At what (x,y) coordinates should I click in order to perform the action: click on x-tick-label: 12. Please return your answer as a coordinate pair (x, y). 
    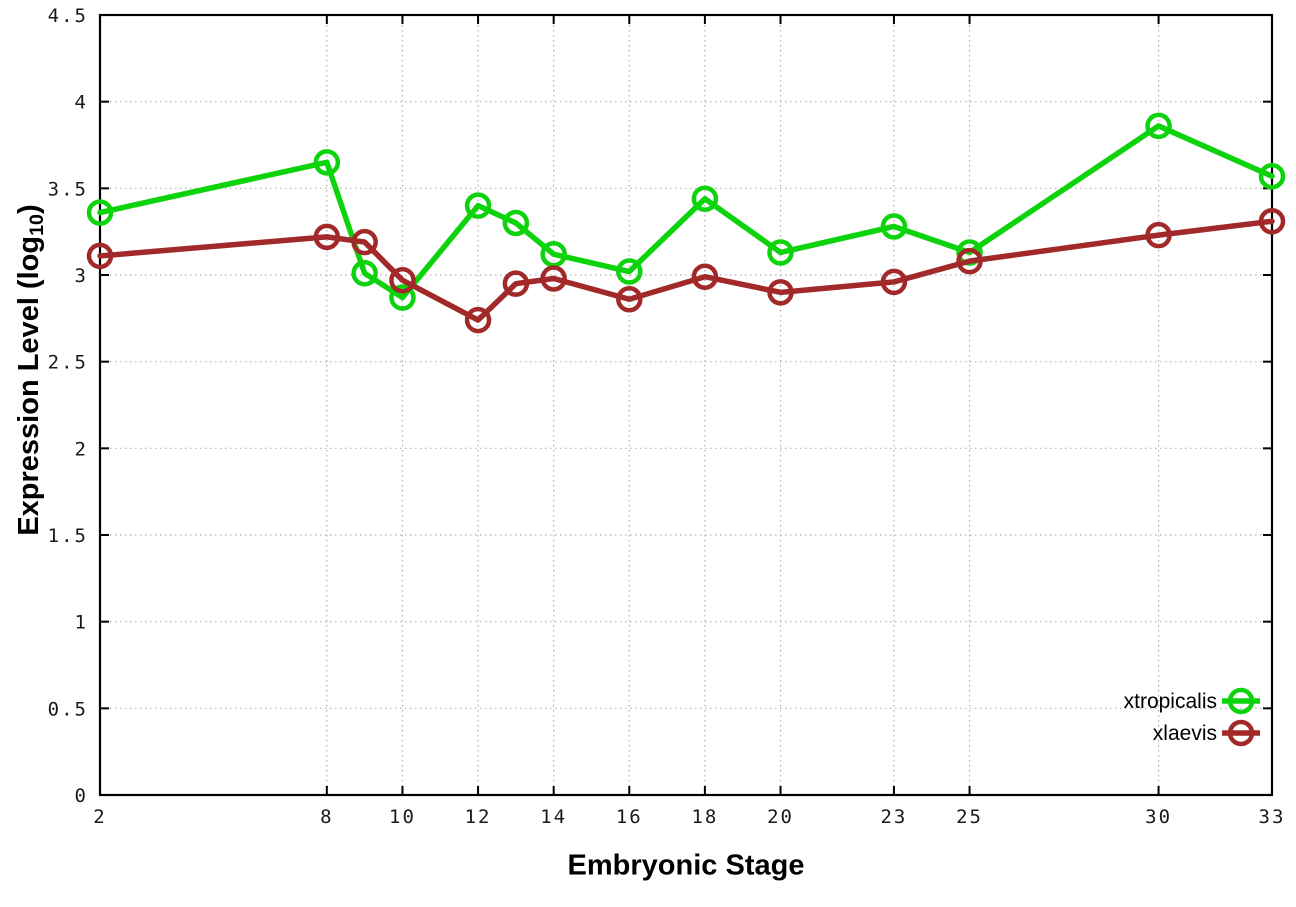
    Looking at the image, I should click on (478, 817).